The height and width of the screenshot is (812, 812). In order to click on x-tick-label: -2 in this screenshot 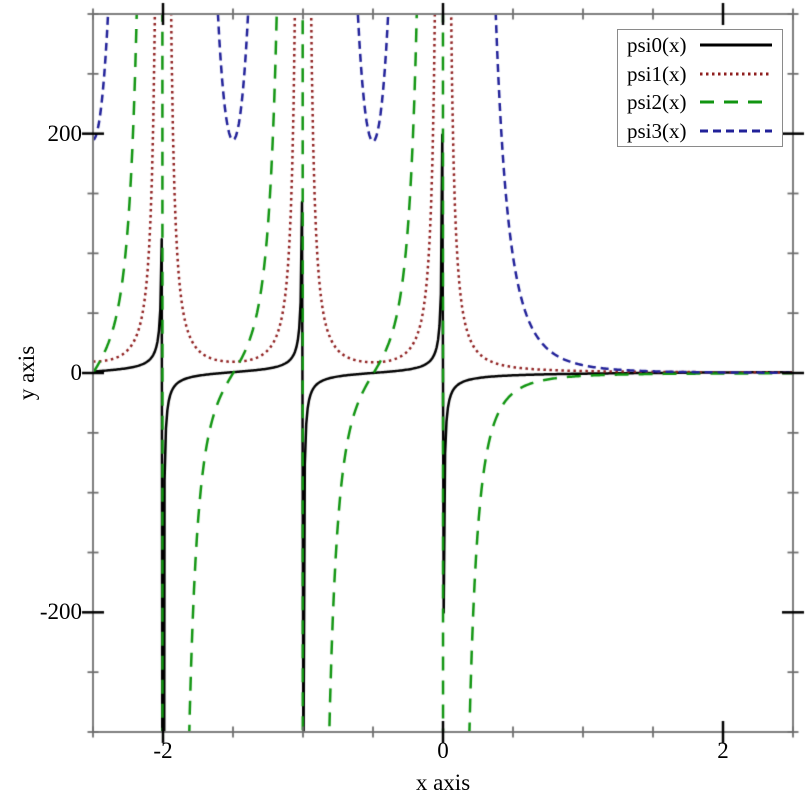, I will do `click(163, 750)`.